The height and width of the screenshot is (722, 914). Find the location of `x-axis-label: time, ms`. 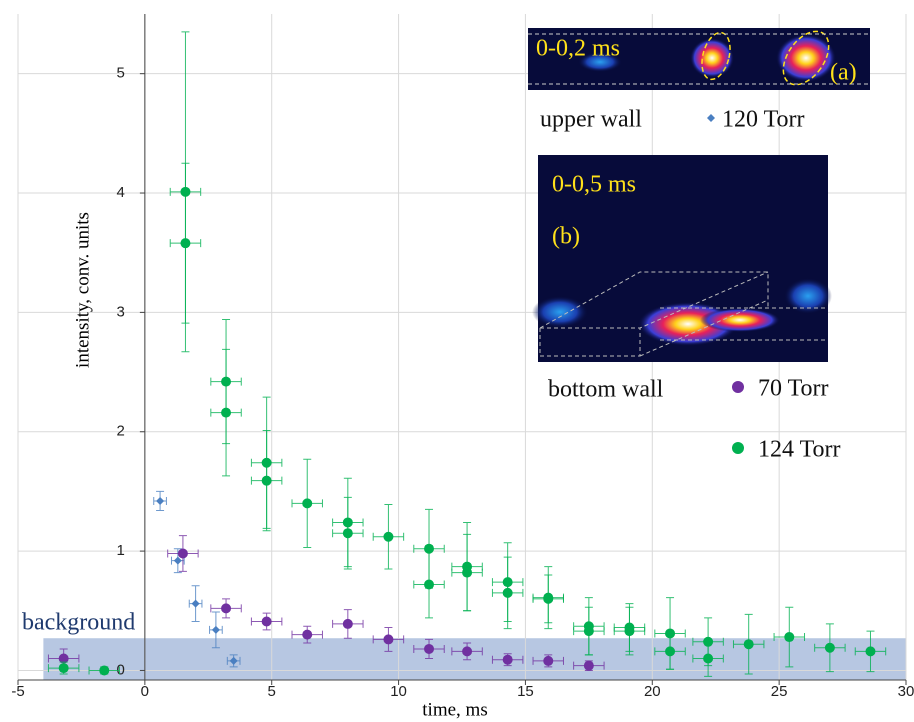

x-axis-label: time, ms is located at coordinates (454, 709).